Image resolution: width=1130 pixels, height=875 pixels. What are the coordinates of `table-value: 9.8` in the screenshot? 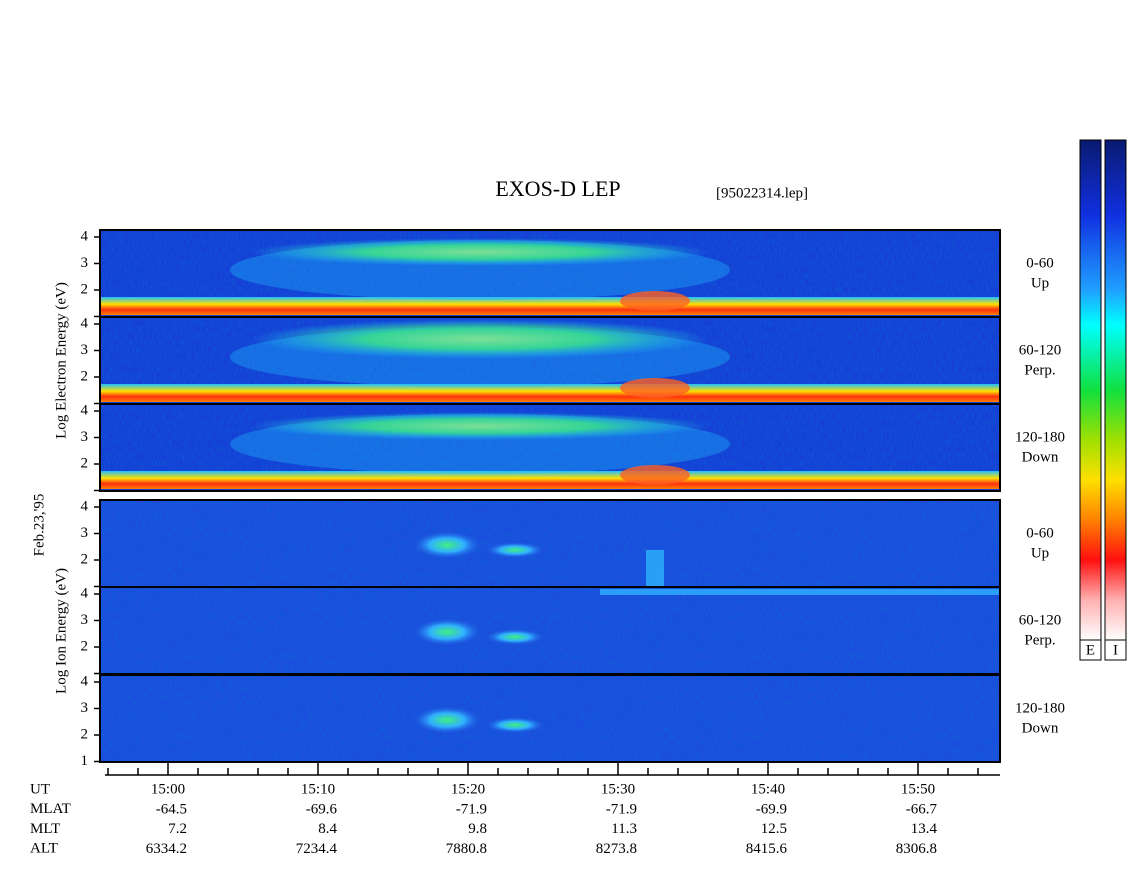 It's located at (477, 829).